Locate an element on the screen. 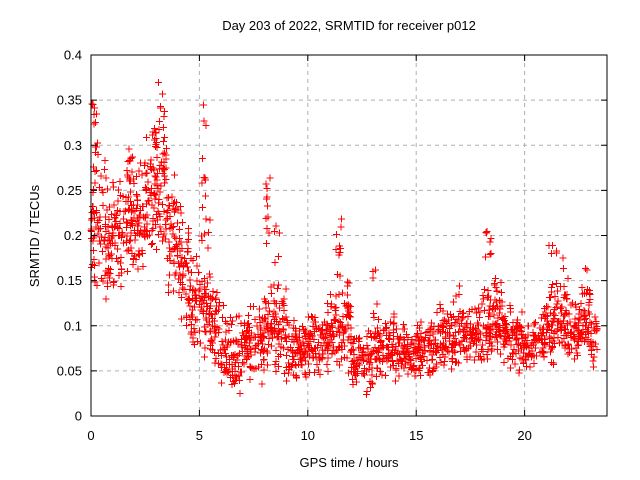 The image size is (640, 480). x-tick-label: 0 is located at coordinates (90, 435).